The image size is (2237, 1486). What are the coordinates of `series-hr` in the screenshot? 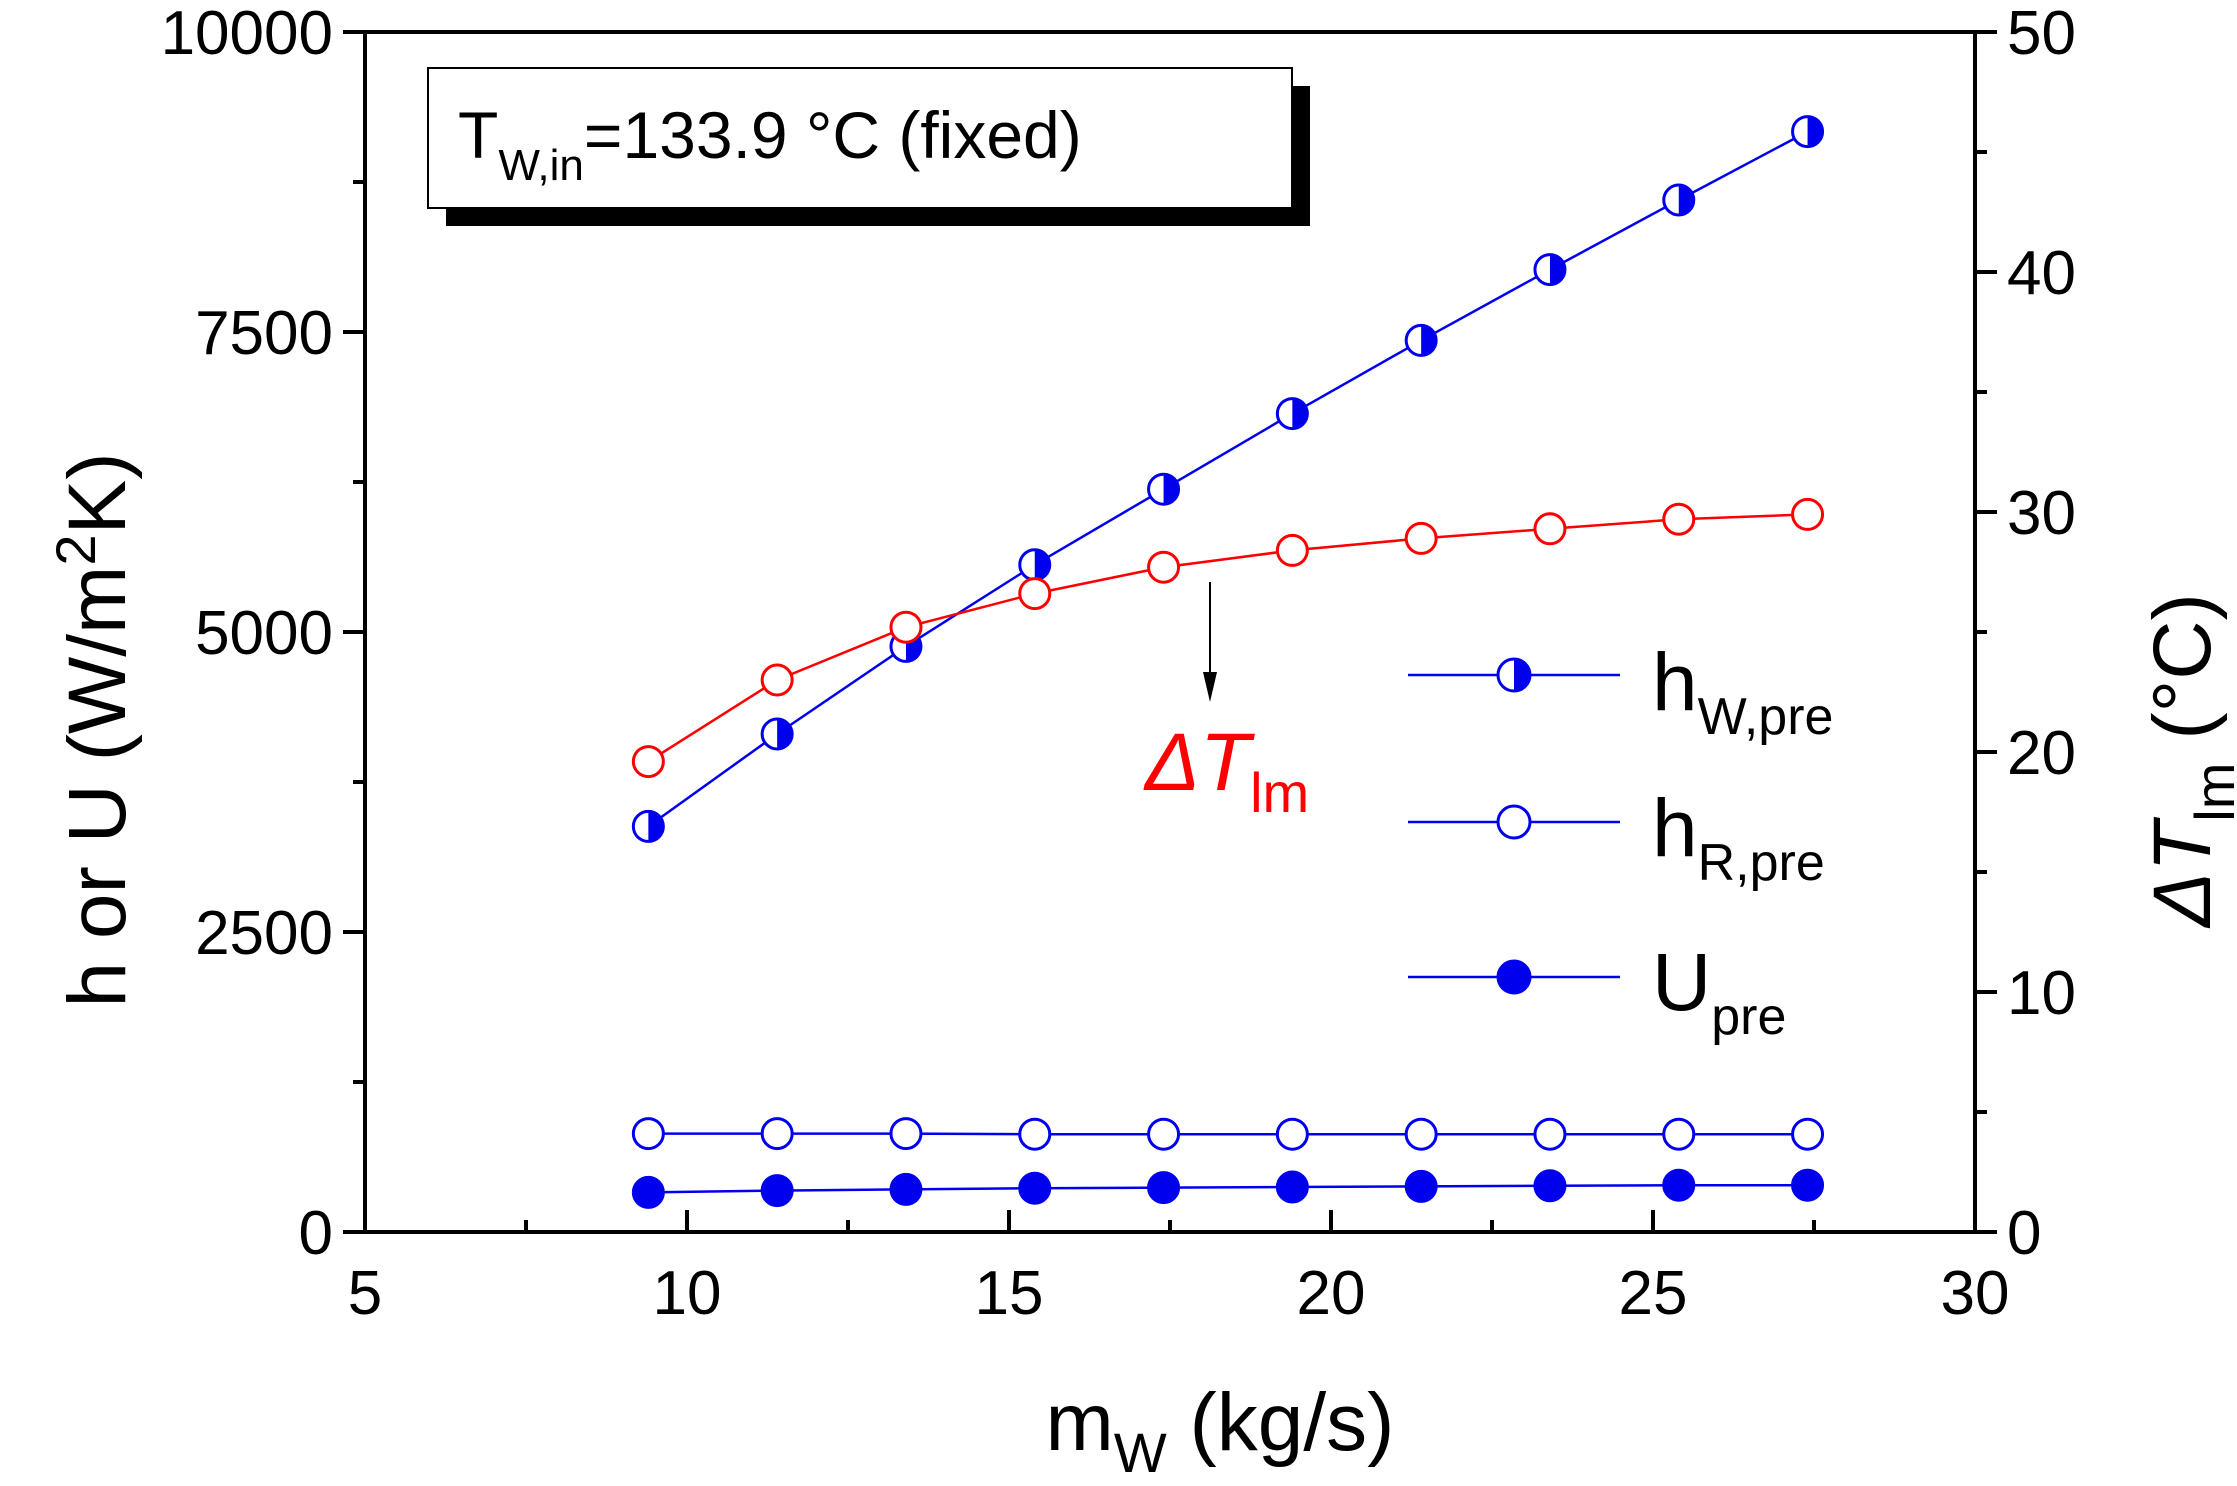 It's located at (1228, 1134).